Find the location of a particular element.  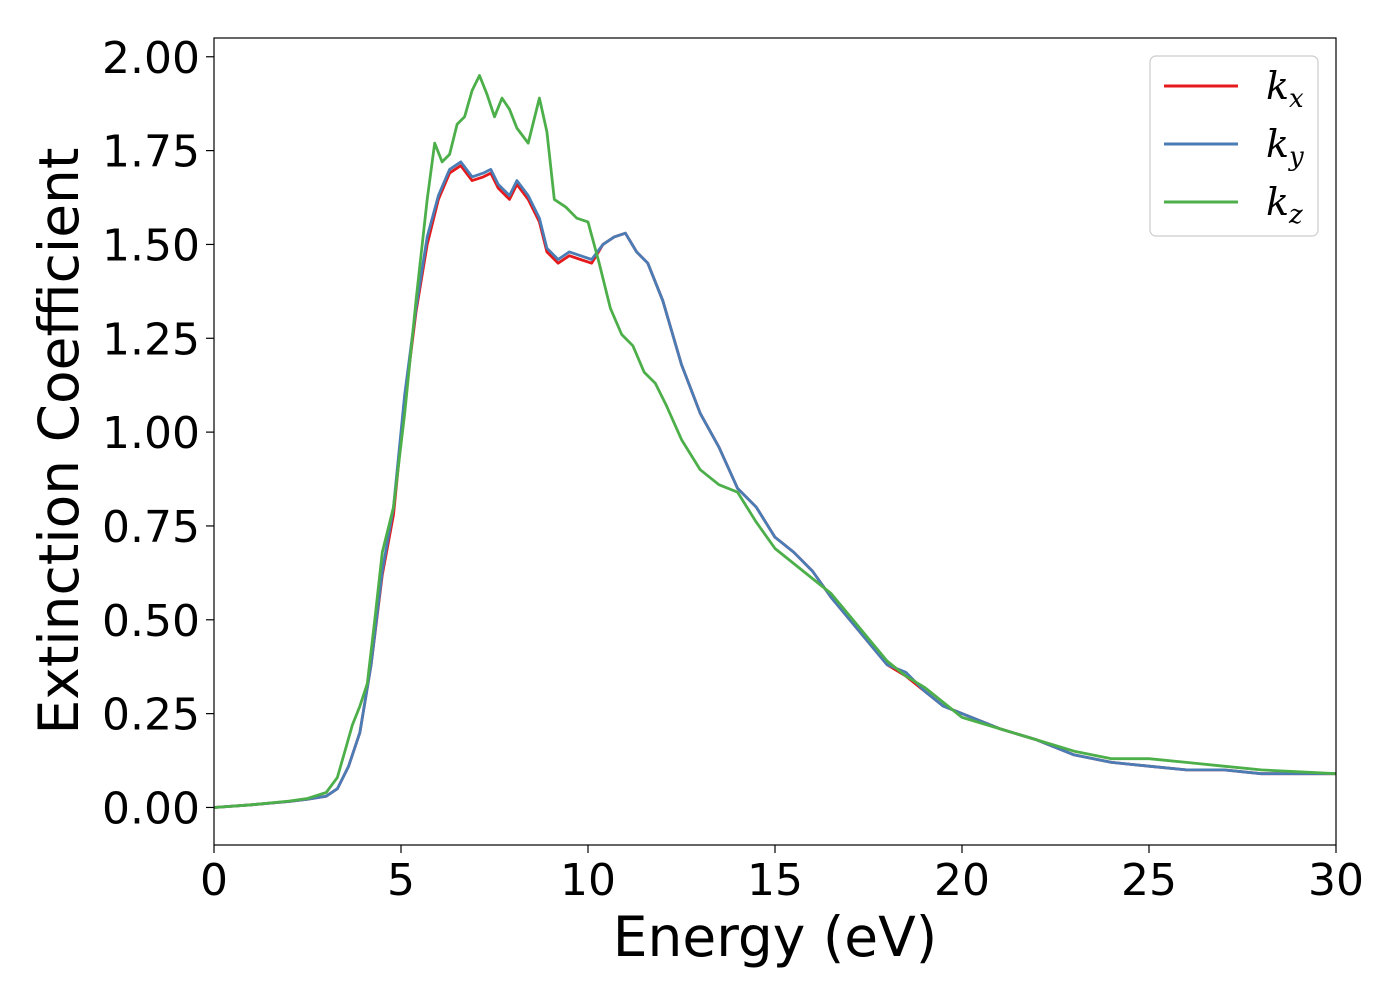

y-tick-label: 0.25 is located at coordinates (151, 715).